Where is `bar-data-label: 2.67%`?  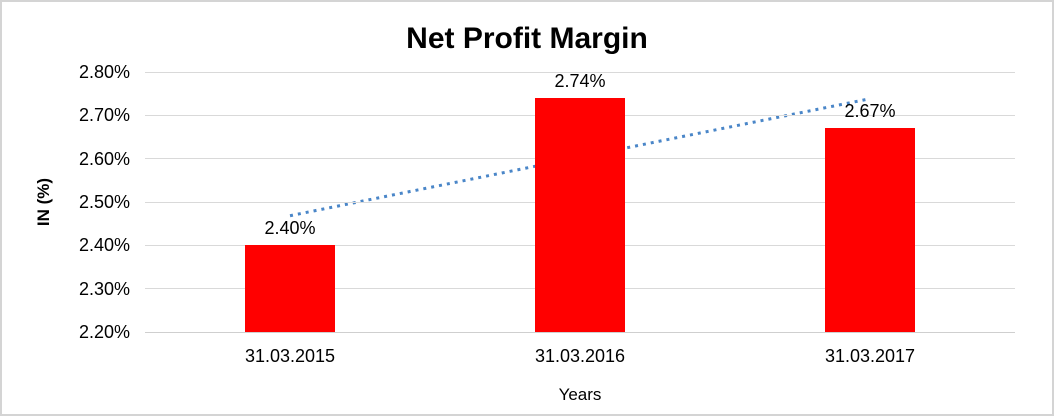 bar-data-label: 2.67% is located at coordinates (870, 111).